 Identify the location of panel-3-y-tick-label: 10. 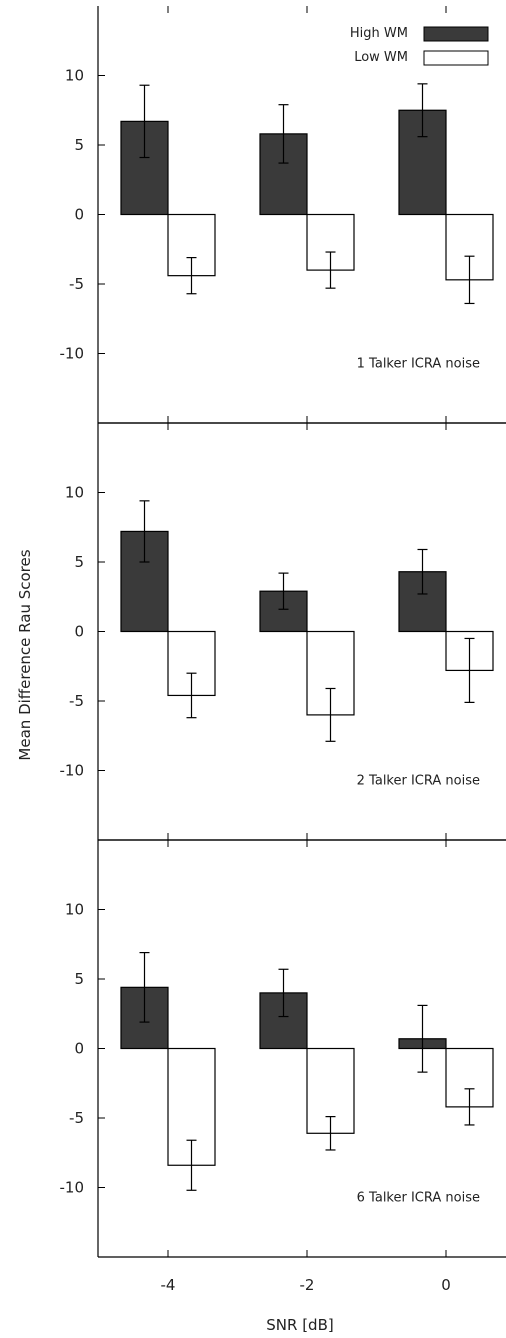
(74, 910).